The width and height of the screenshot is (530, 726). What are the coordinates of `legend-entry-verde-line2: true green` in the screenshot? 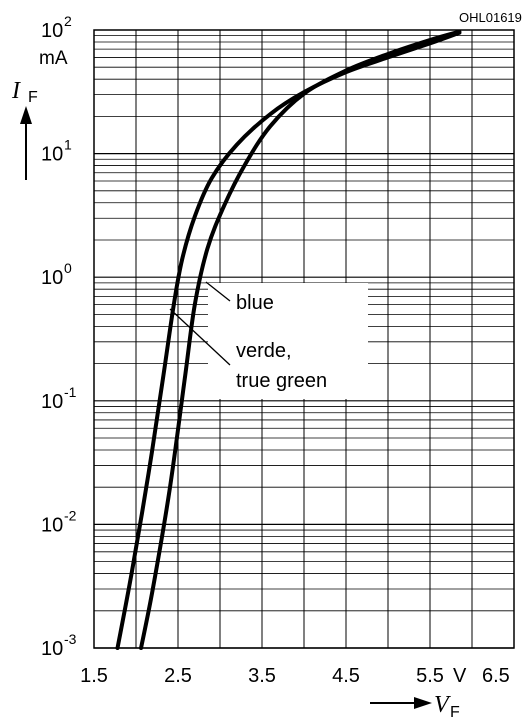 It's located at (281, 381).